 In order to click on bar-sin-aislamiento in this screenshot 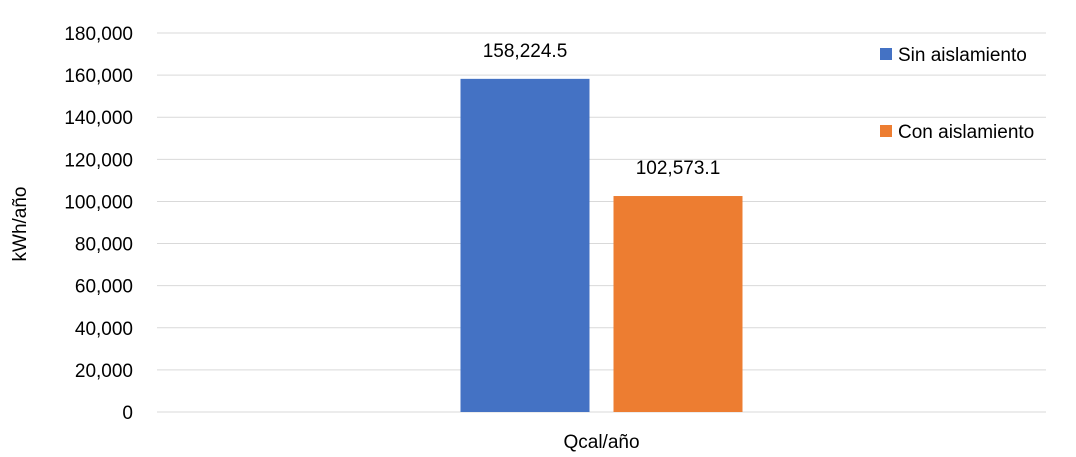, I will do `click(525, 245)`.